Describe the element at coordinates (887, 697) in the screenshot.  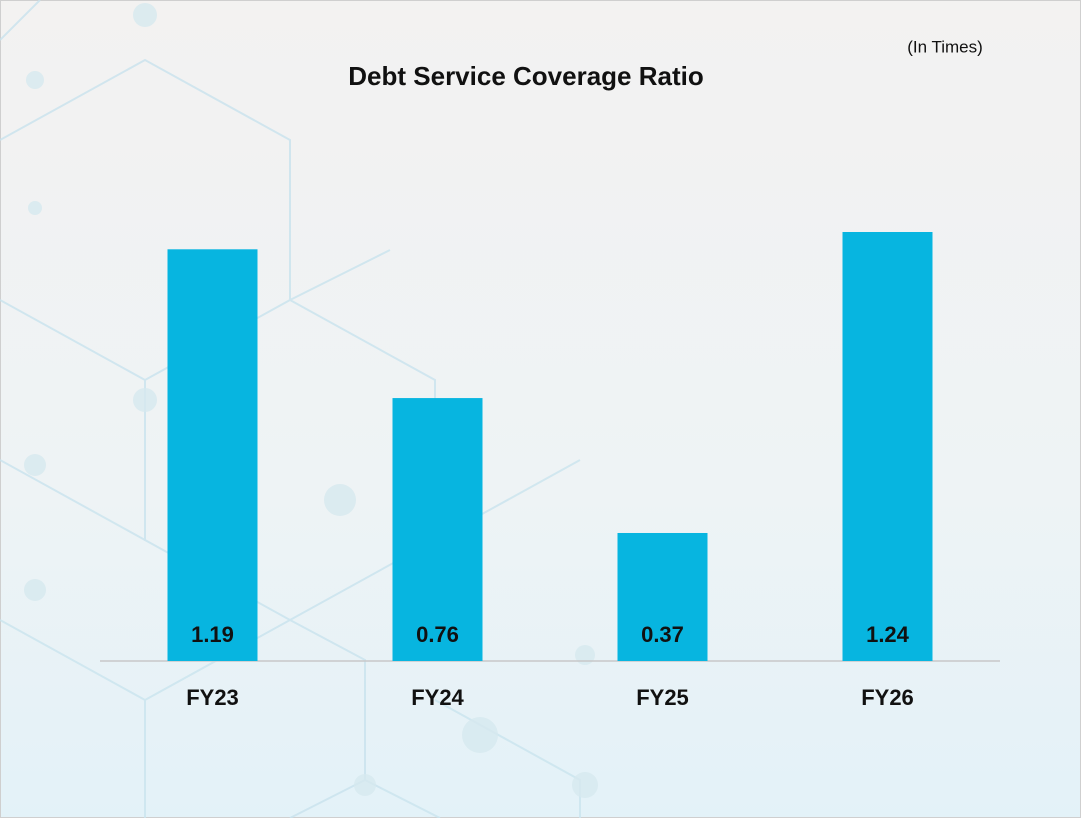
I see `x-tick-label: FY26` at that location.